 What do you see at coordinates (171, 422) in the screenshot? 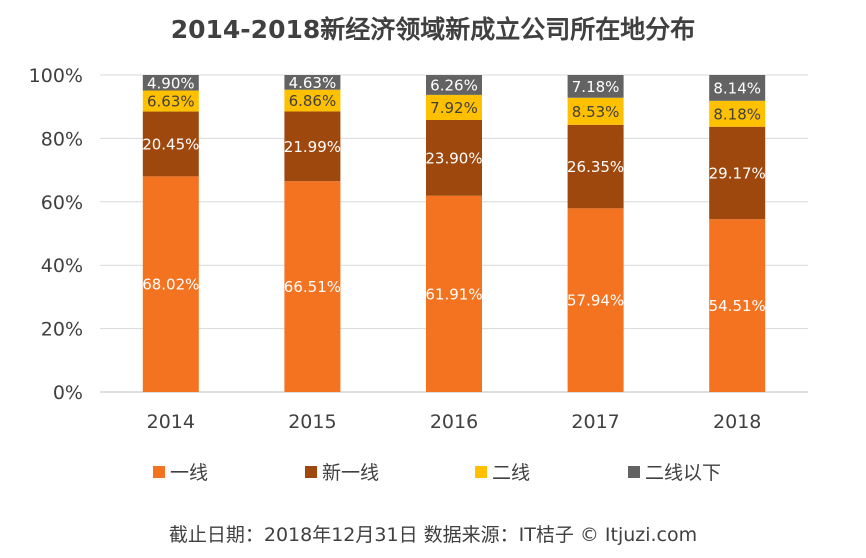
I see `x-tick-label: 2014` at bounding box center [171, 422].